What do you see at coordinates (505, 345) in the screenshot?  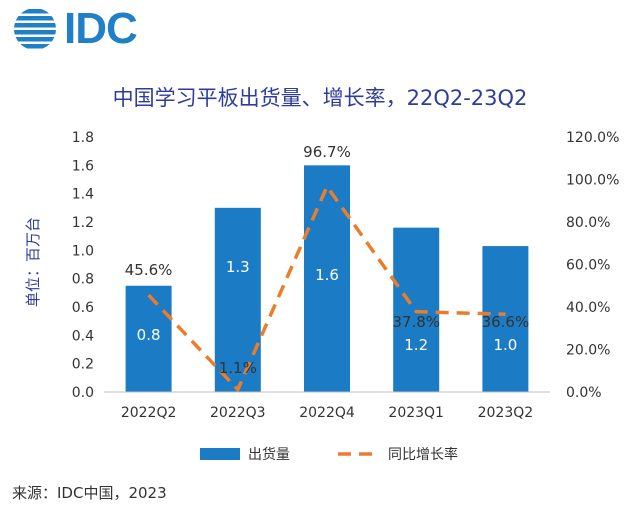 I see `bar-value-label: 1.0` at bounding box center [505, 345].